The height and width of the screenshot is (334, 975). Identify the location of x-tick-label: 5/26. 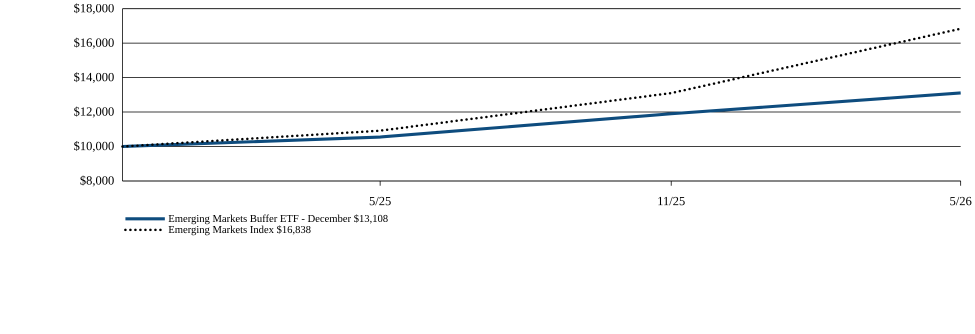
(961, 201).